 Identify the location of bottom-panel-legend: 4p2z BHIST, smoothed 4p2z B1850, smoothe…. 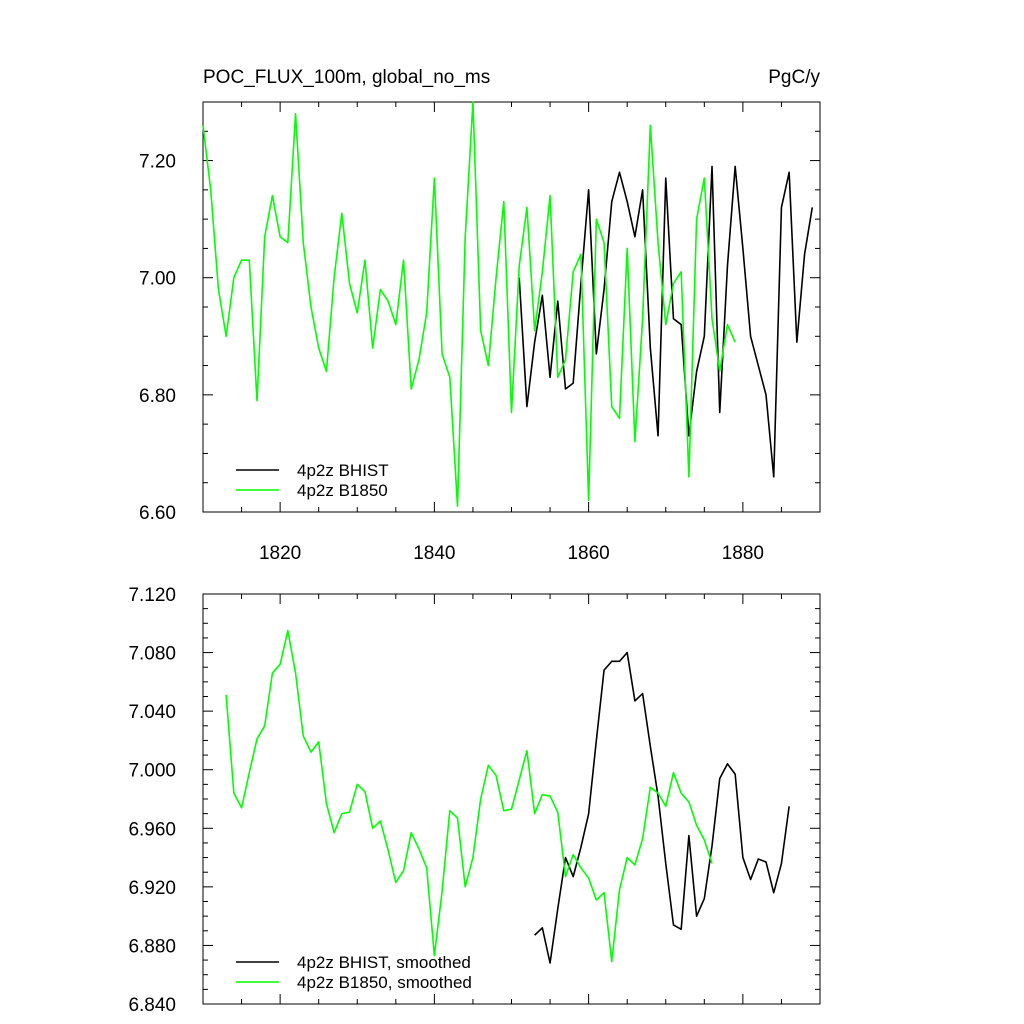
(354, 972).